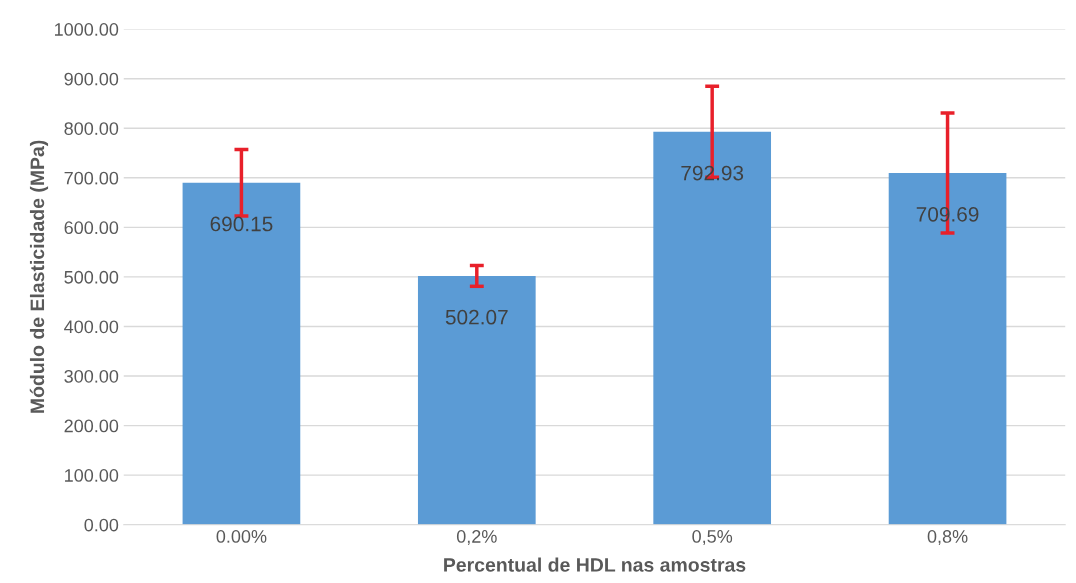 This screenshot has width=1076, height=583. What do you see at coordinates (91, 128) in the screenshot?
I see `y-tick-label: 800.00` at bounding box center [91, 128].